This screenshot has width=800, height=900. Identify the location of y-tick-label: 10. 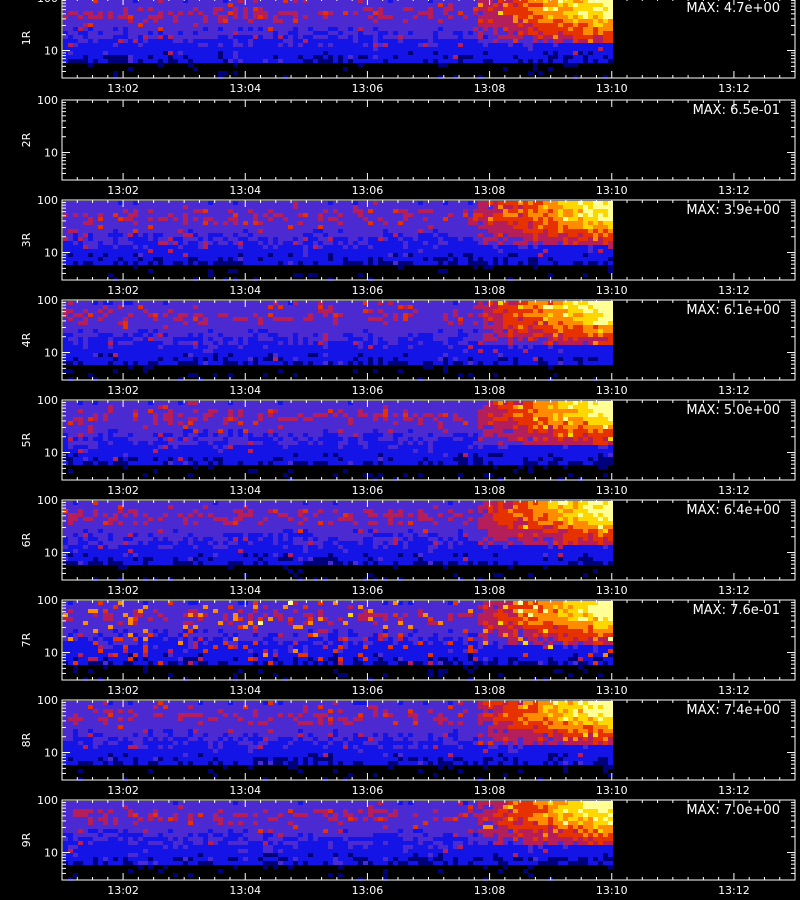
(51, 51).